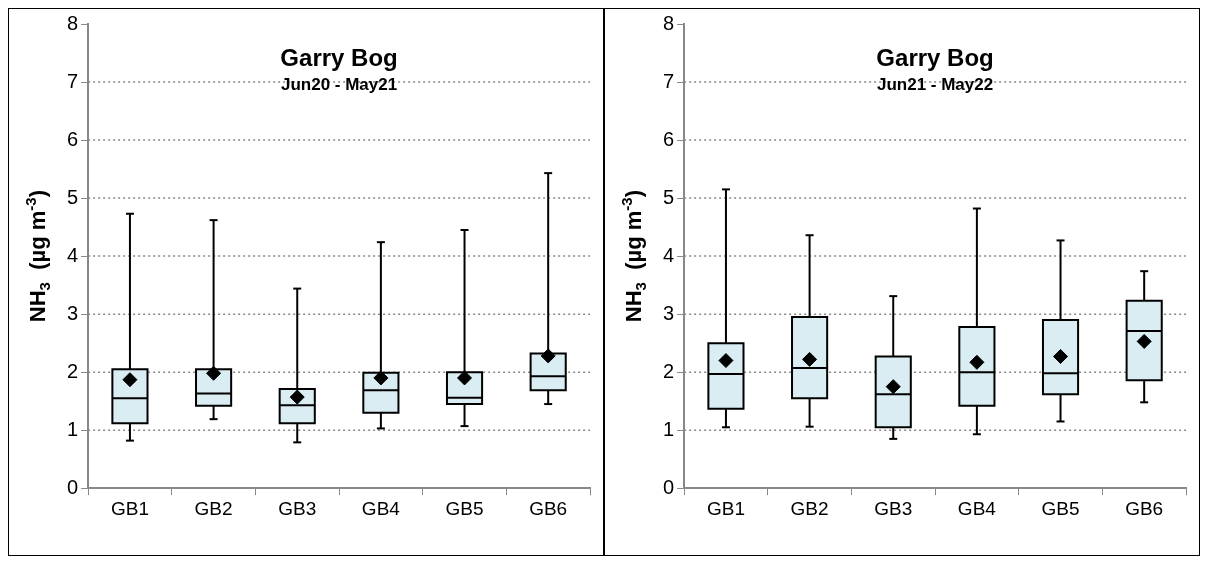 This screenshot has width=1214, height=577. What do you see at coordinates (935, 84) in the screenshot?
I see `text: Jun21 - May22` at bounding box center [935, 84].